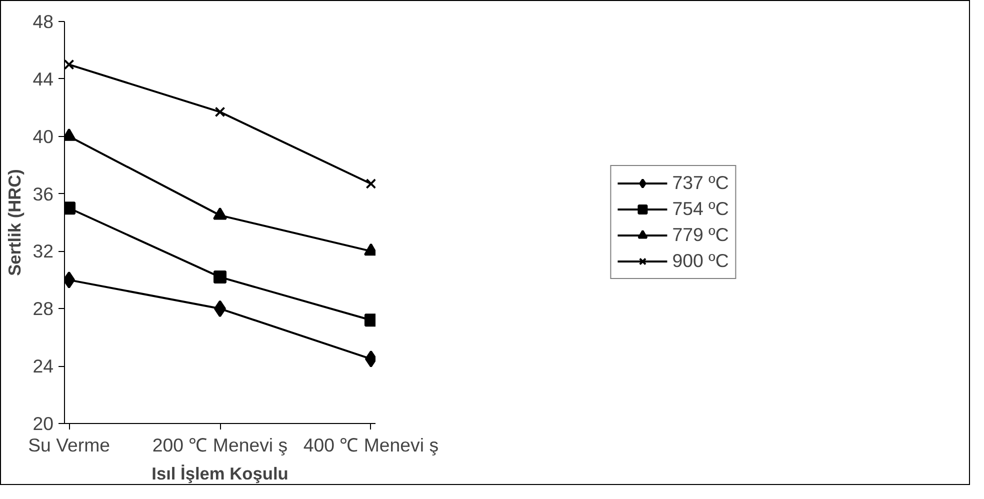 This screenshot has height=499, width=984. What do you see at coordinates (43, 423) in the screenshot?
I see `y-tick-label: 20` at bounding box center [43, 423].